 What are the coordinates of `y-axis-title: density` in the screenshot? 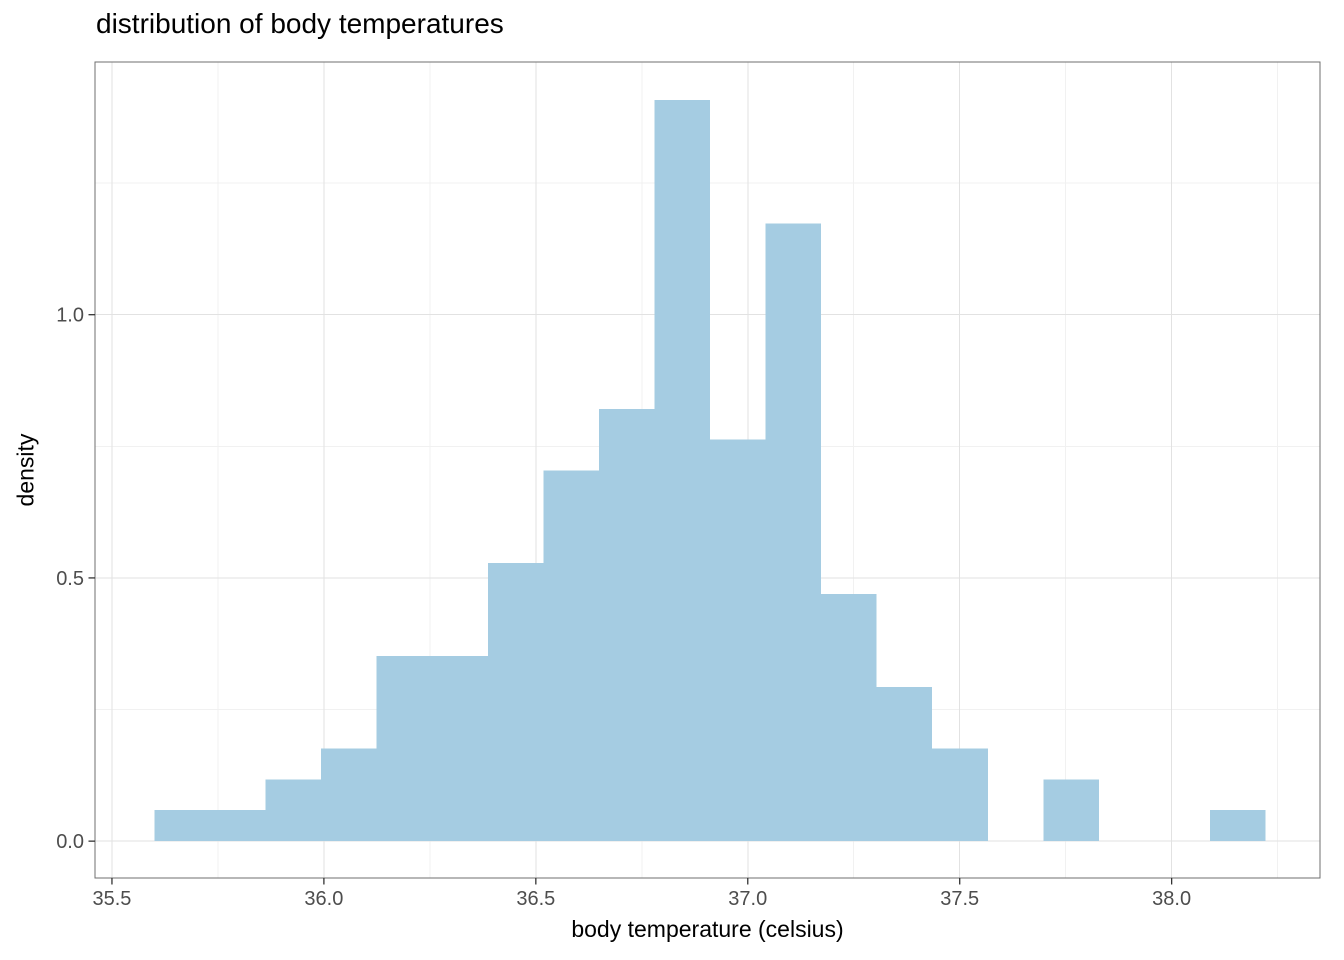 It's located at (25, 470).